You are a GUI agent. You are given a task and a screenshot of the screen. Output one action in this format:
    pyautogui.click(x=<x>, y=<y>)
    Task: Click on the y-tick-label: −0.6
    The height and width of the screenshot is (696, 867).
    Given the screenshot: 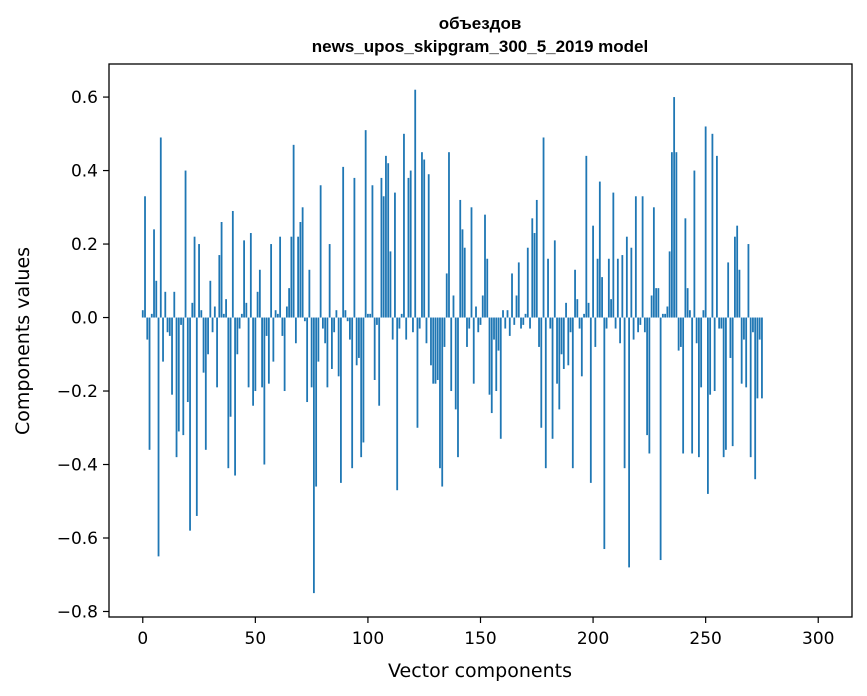 What is the action you would take?
    pyautogui.click(x=77, y=539)
    